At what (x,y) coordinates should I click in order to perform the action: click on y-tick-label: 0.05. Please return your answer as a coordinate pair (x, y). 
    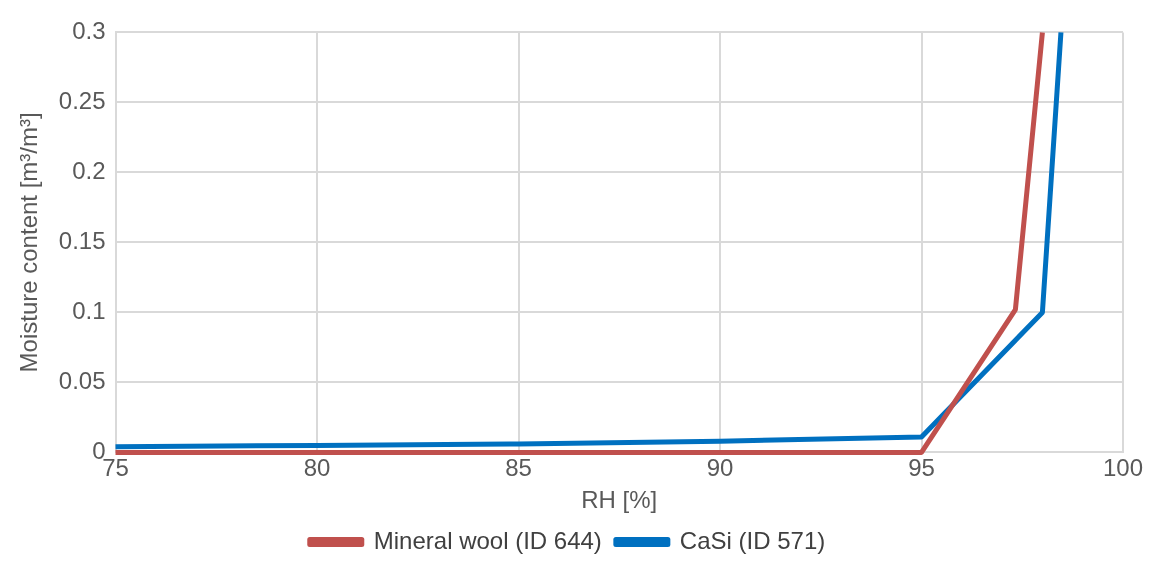
    Looking at the image, I should click on (82, 381).